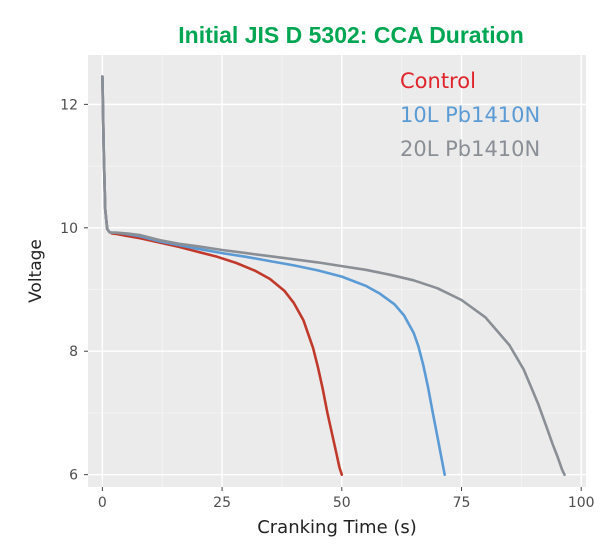 Image resolution: width=608 pixels, height=546 pixels. I want to click on x-axis: 0 25 50 75 100, so click(346, 499).